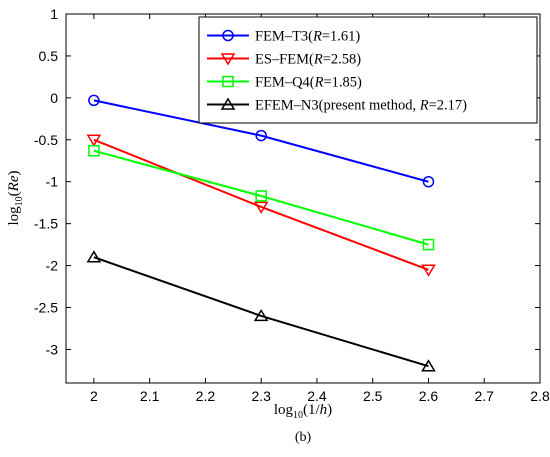 This screenshot has height=457, width=550. I want to click on x-tick-label-6: 2.6, so click(429, 396).